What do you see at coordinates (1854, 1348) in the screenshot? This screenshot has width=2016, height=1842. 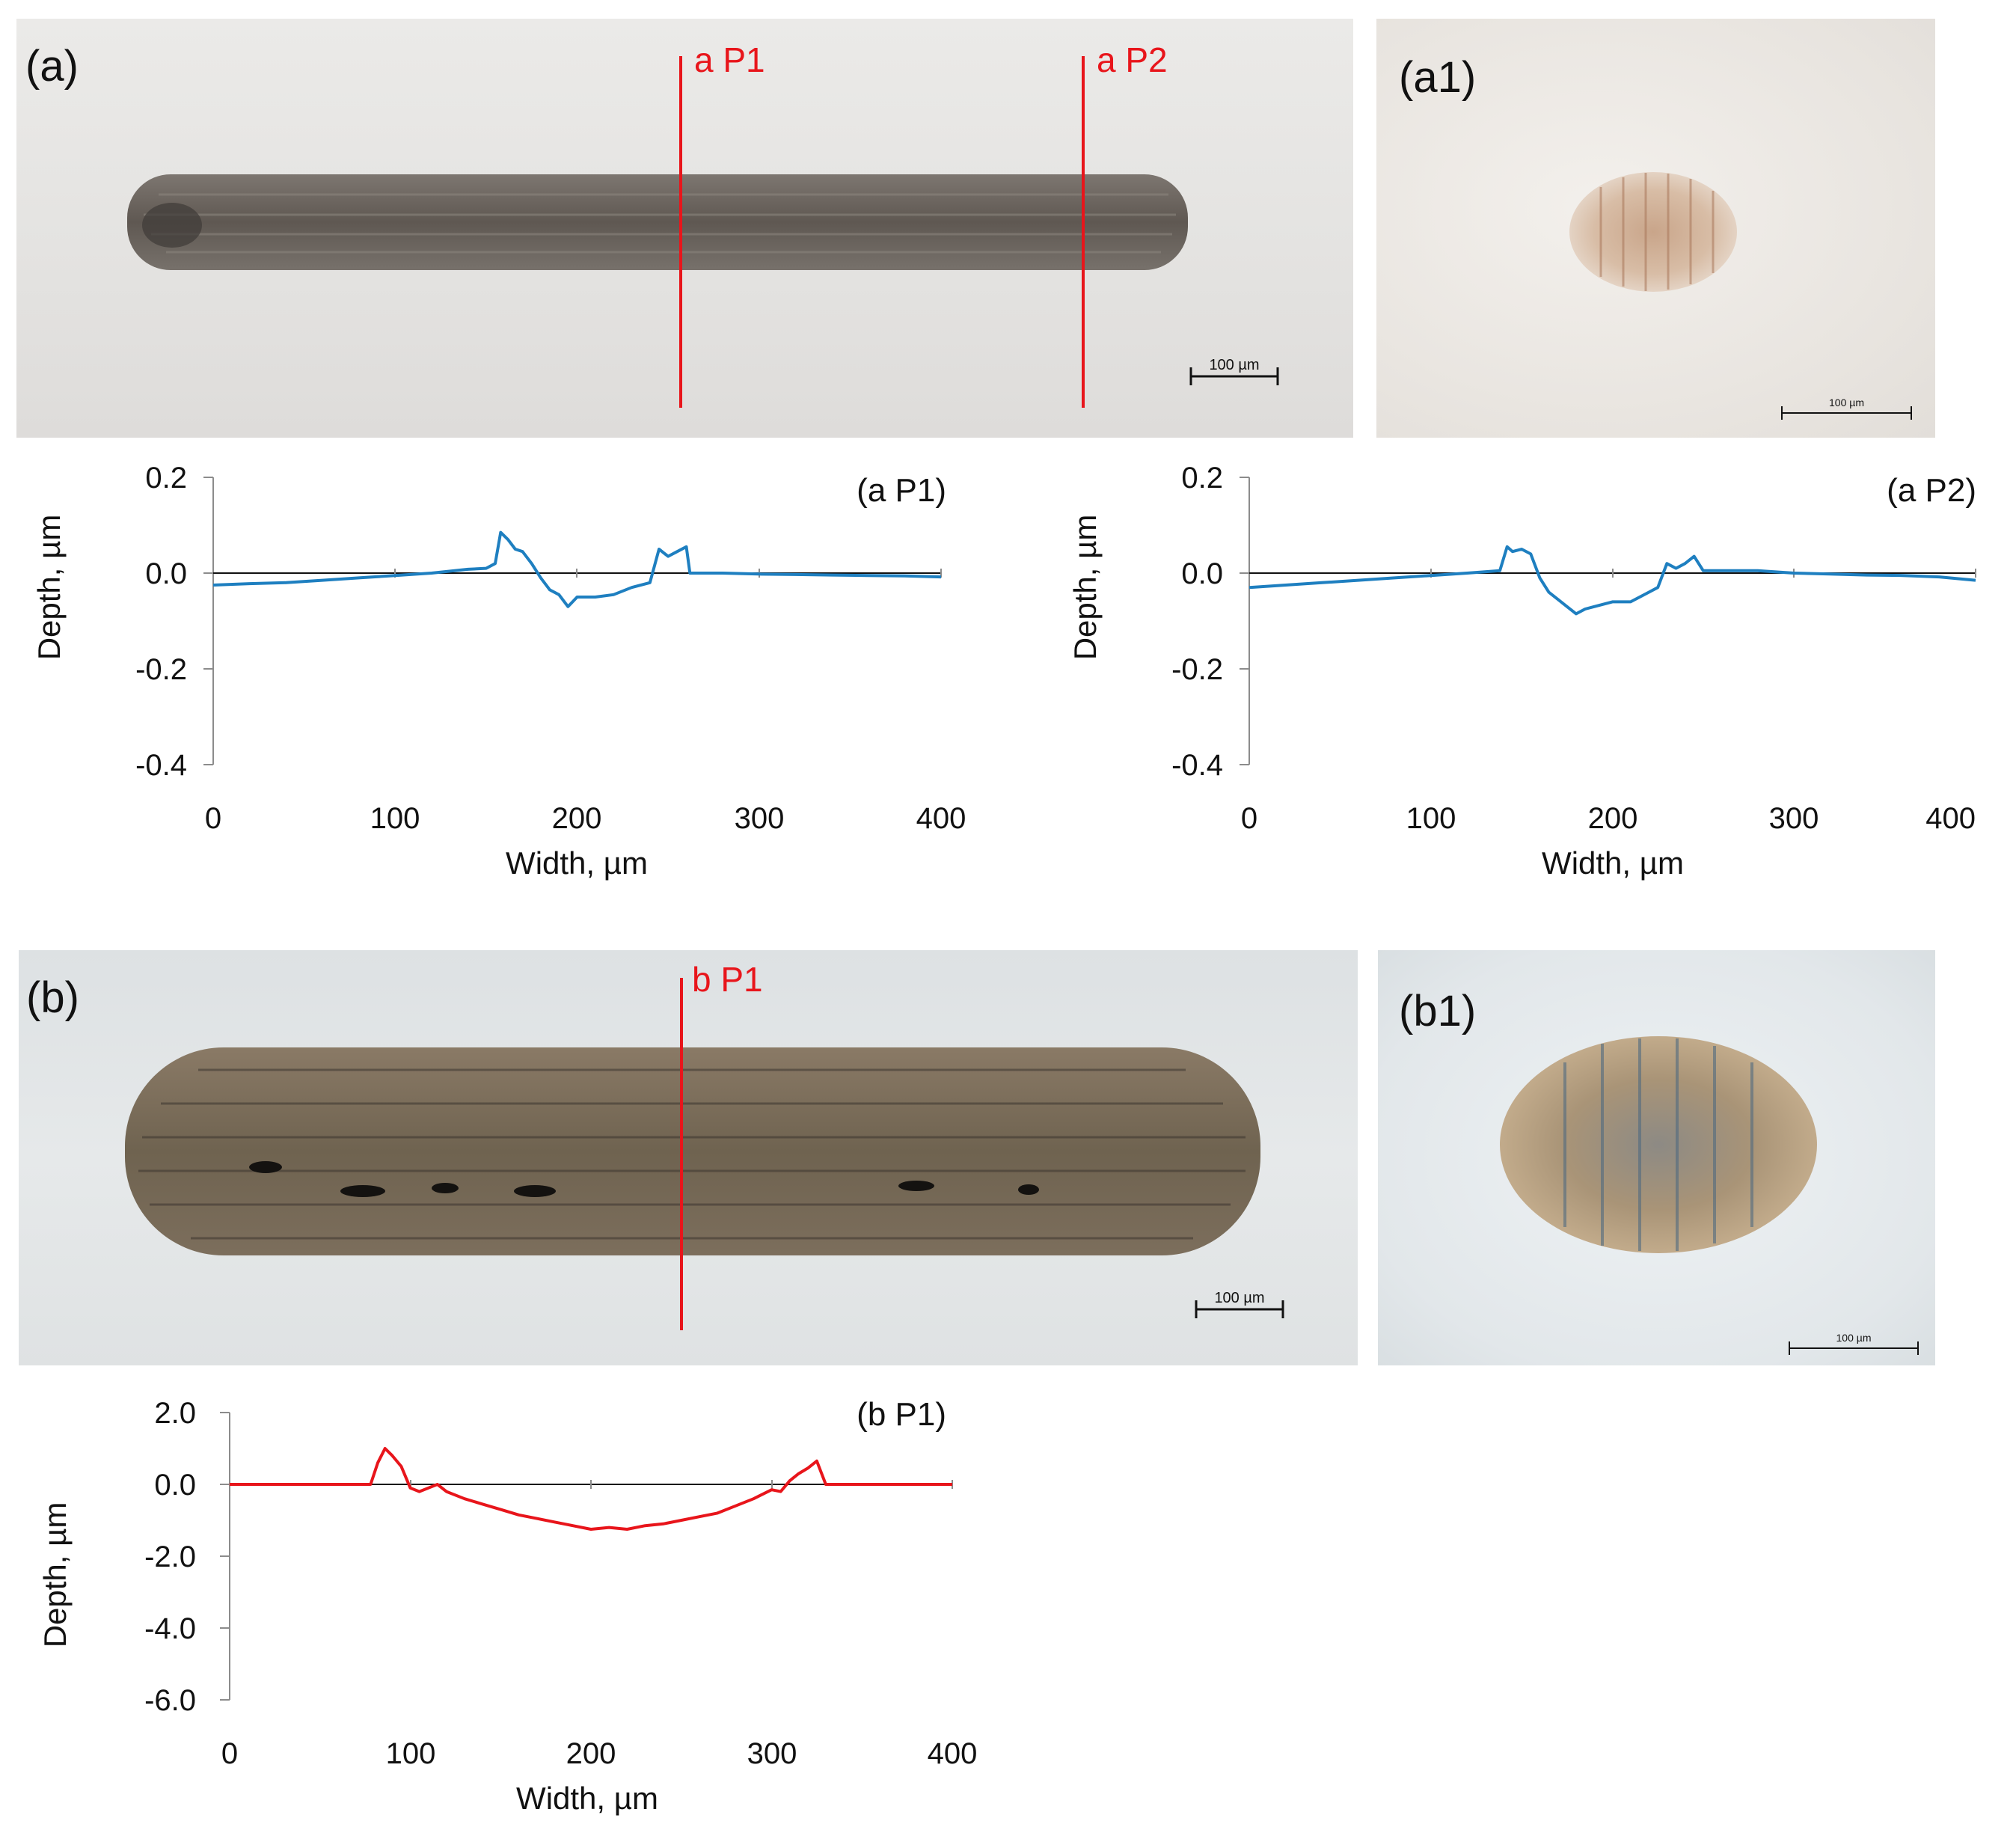 I see `scale-bar-b1` at bounding box center [1854, 1348].